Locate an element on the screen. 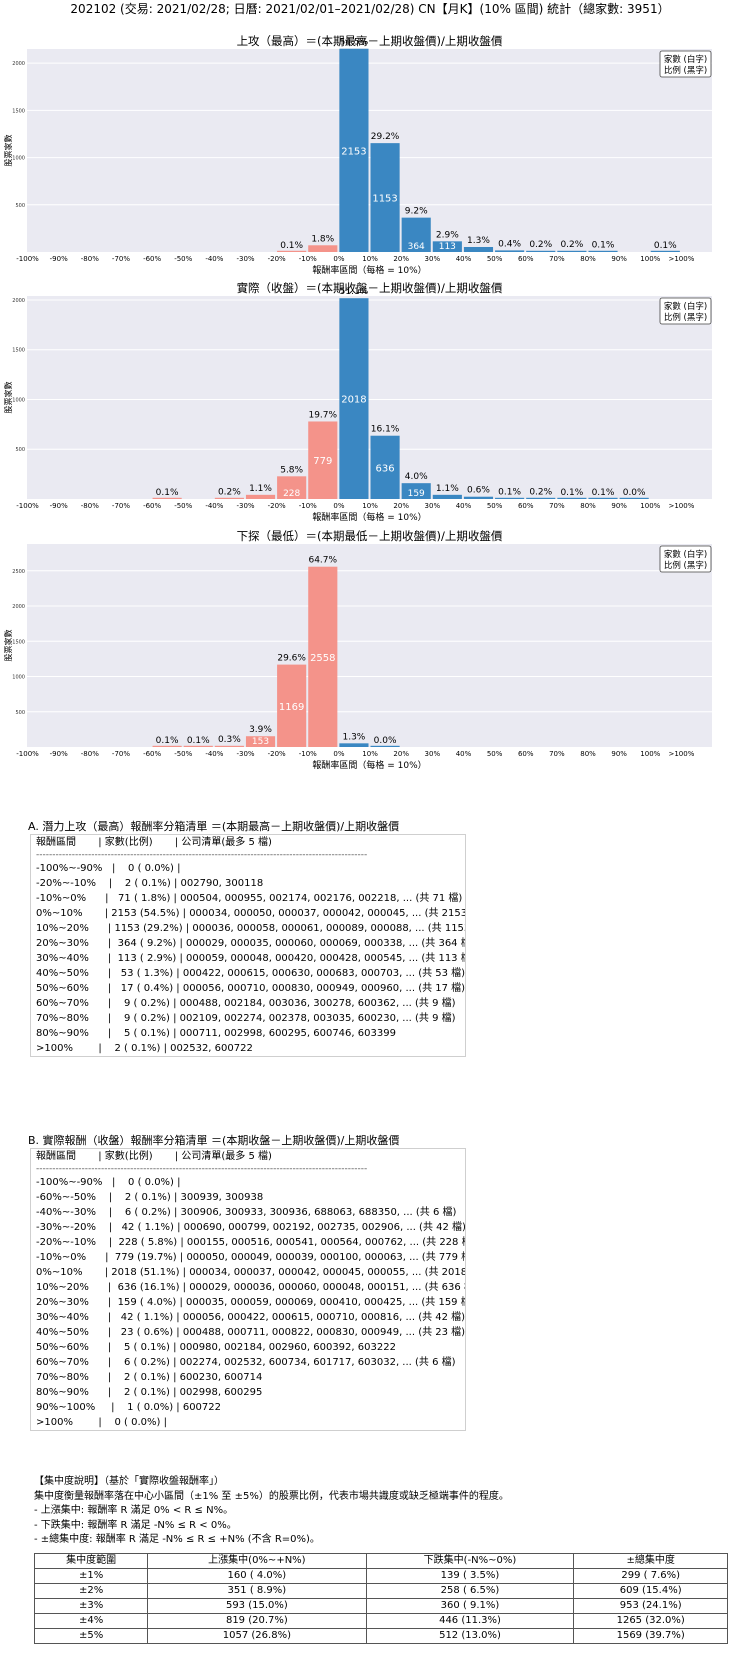 The height and width of the screenshot is (1660, 740). bar-percent-label: 19.7% is located at coordinates (322, 415).